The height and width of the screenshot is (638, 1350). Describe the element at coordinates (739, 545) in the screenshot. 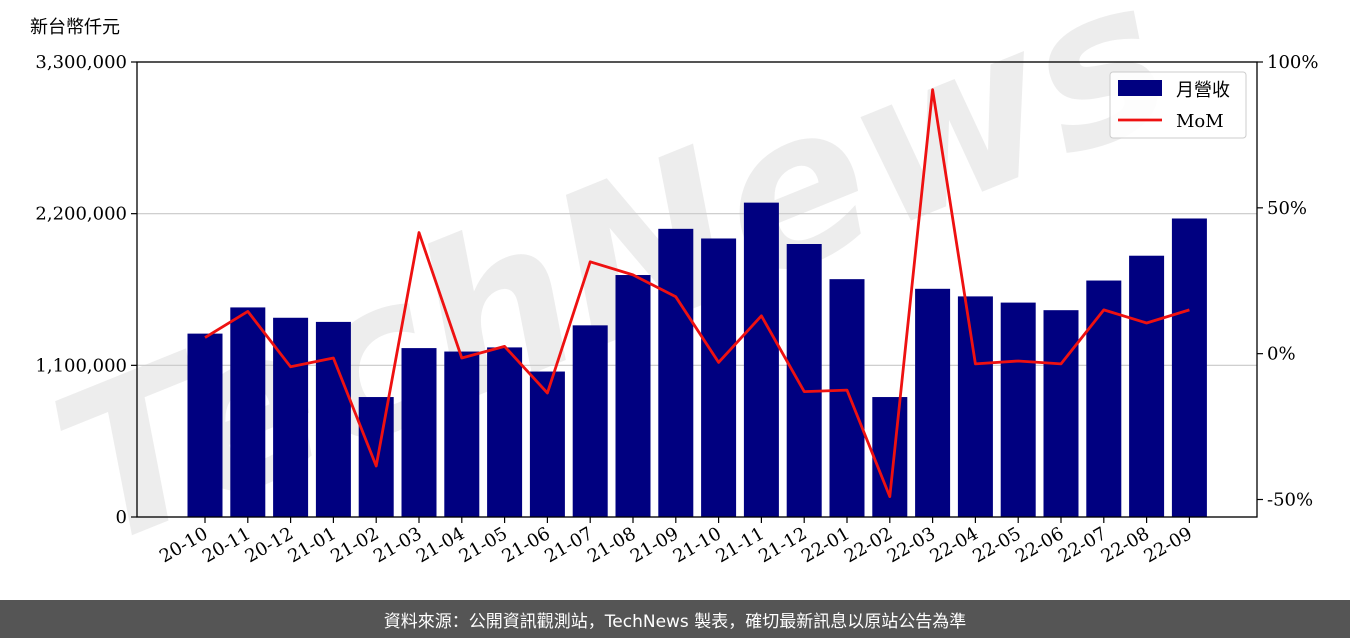

I see `x-tick-label-21-11: 21-11` at that location.